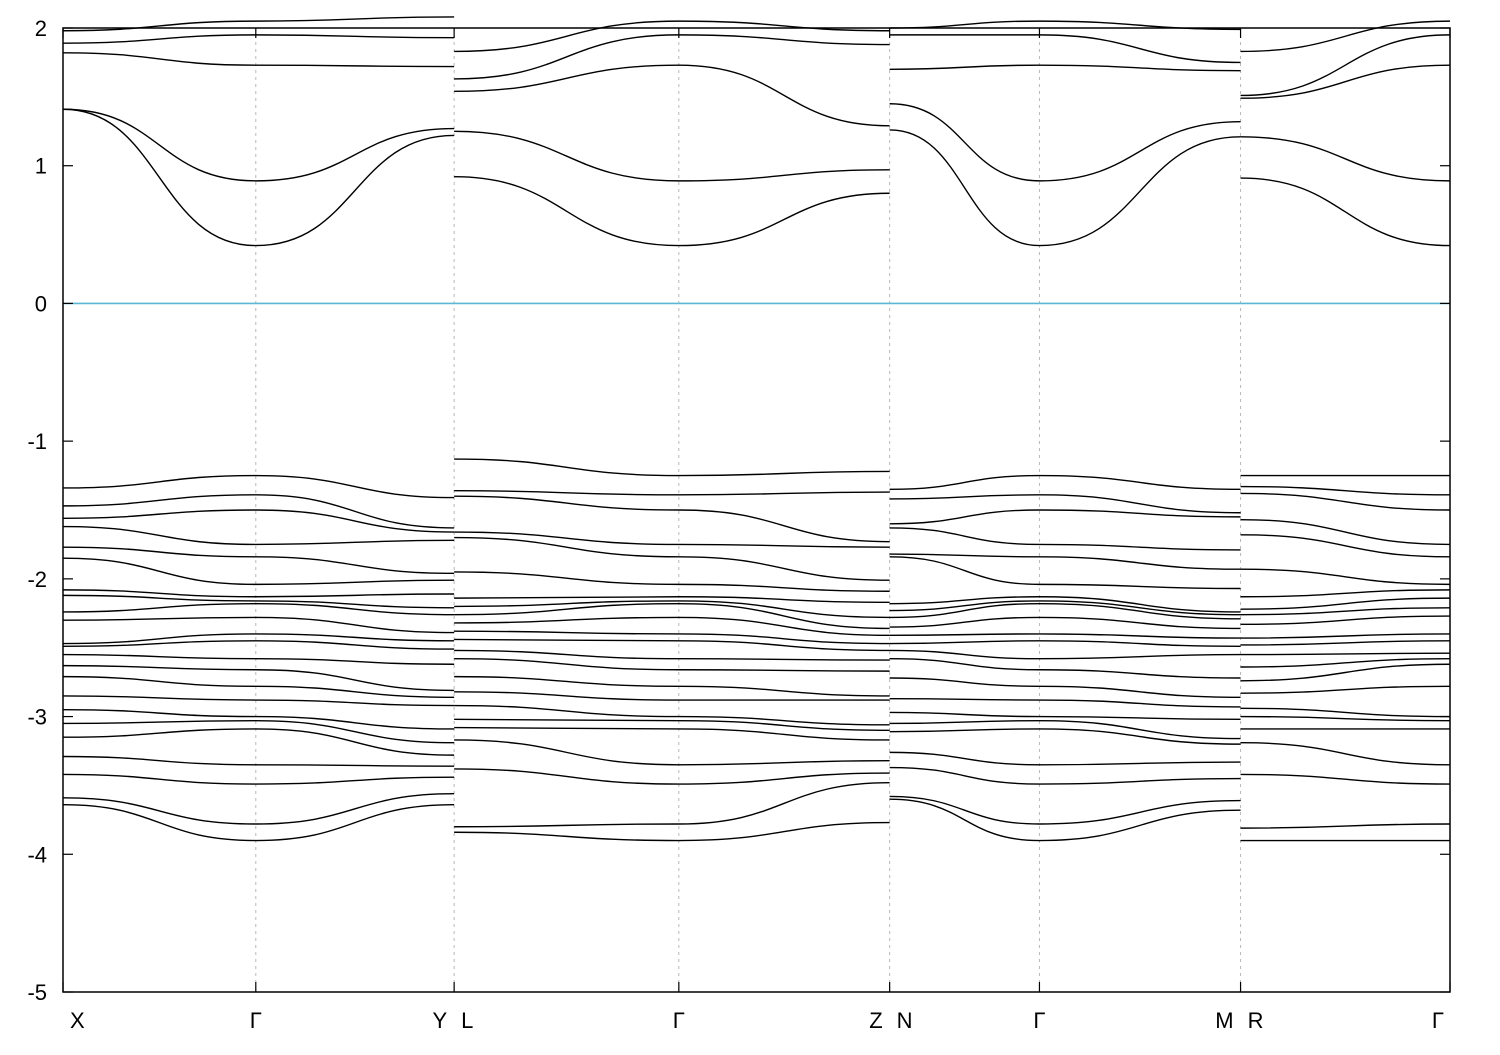 Image resolution: width=1500 pixels, height=1055 pixels. I want to click on y-tick-label: -5, so click(37, 992).